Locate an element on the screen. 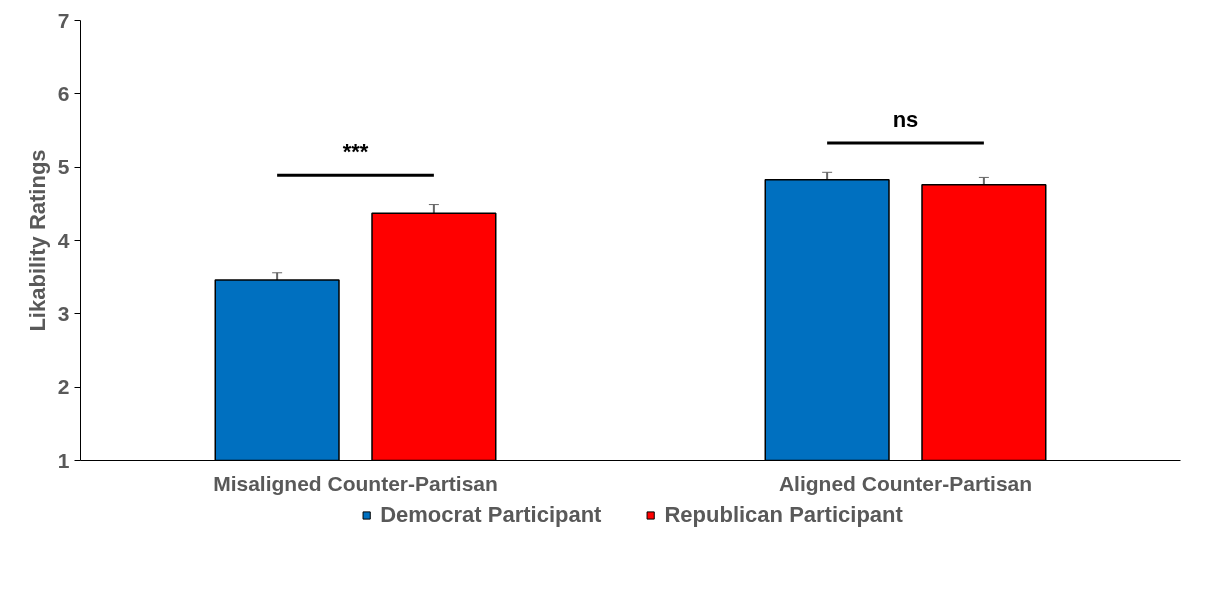 This screenshot has width=1209, height=592. legend-label: Republican Participant is located at coordinates (783, 515).